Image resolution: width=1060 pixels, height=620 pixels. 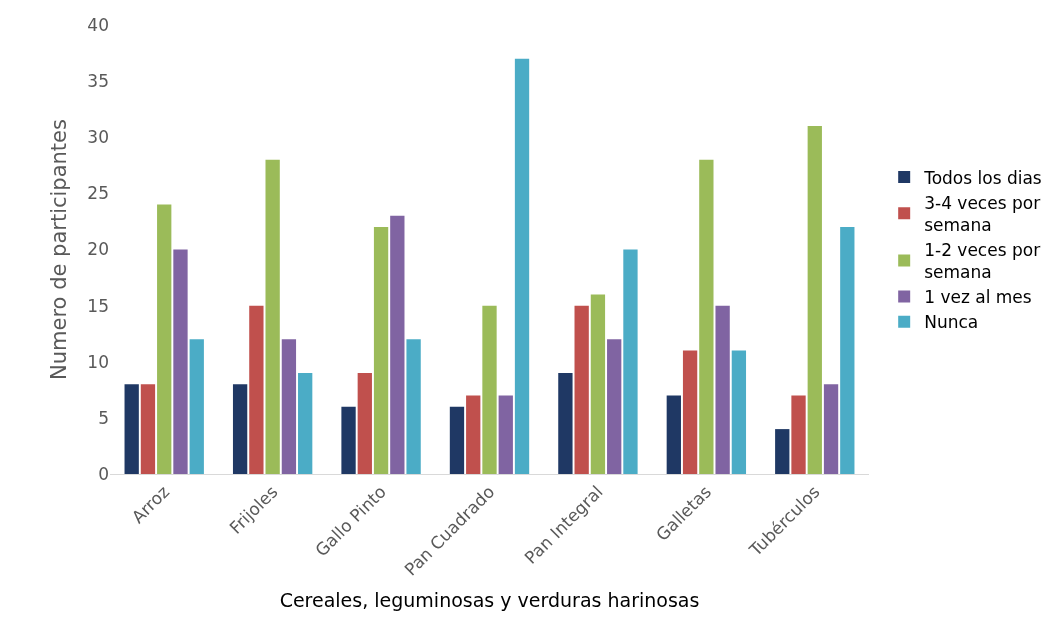 What do you see at coordinates (58, 249) in the screenshot?
I see `y-axis-title: Numero de participantes` at bounding box center [58, 249].